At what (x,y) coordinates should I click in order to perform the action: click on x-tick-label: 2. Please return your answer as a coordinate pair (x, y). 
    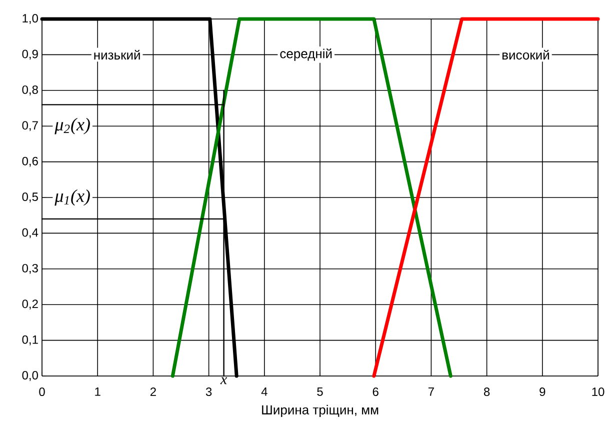
    Looking at the image, I should click on (153, 392).